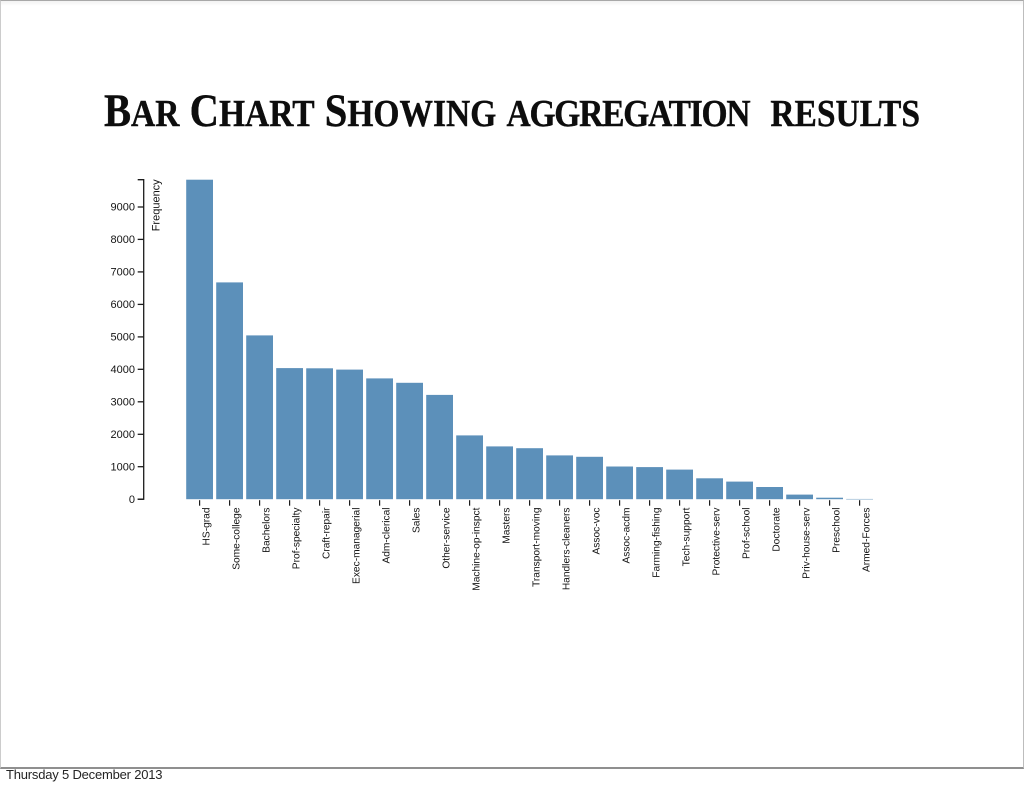 The width and height of the screenshot is (1024, 788). I want to click on svg-text: 3000, so click(123, 402).